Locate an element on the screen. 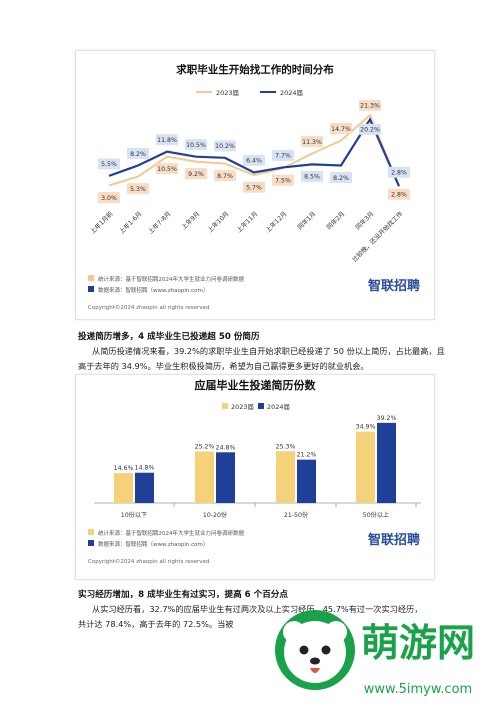 The width and height of the screenshot is (500, 707). source-line: 数据来源：智联招聘（www.zhaopin.com） is located at coordinates (153, 290).